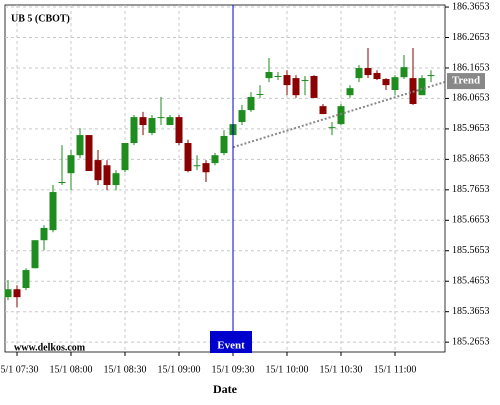  I want to click on y-tick-label: 186.3653, so click(471, 6).